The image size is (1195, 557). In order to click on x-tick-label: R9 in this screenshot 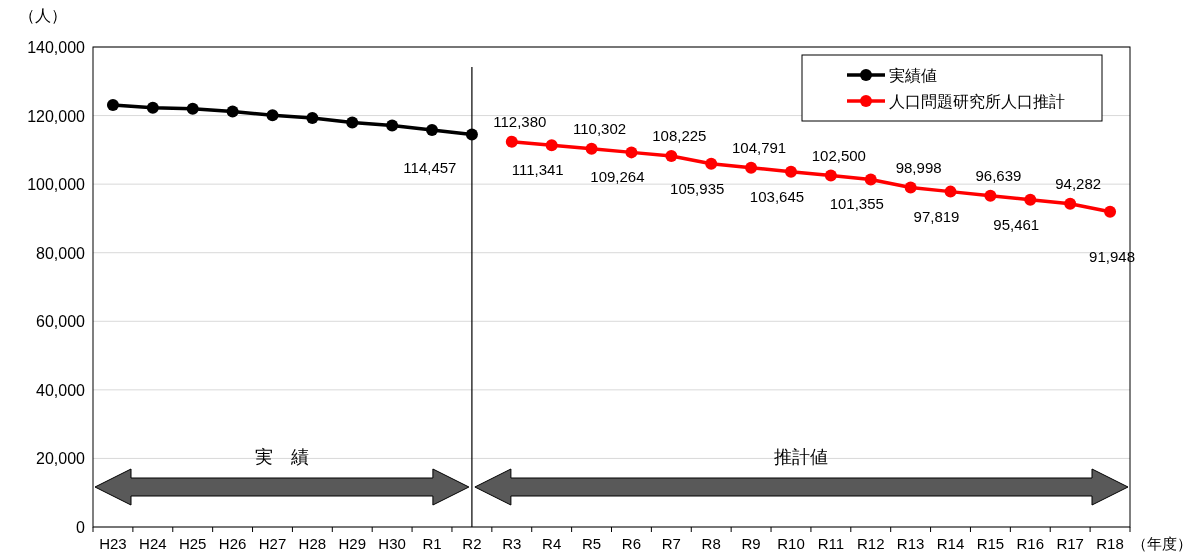, I will do `click(751, 543)`.